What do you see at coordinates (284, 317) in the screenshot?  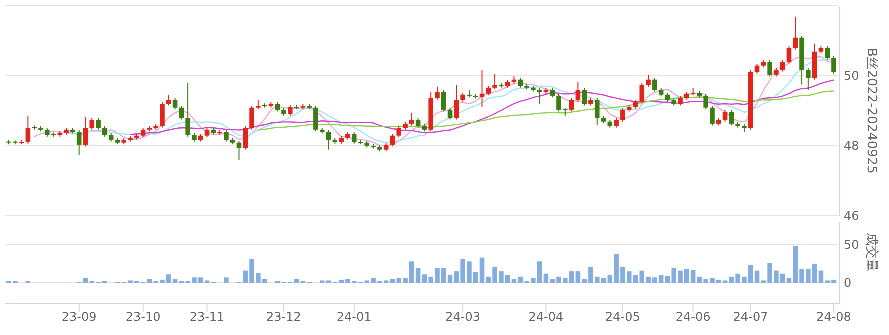 I see `x-tick-label: 23-12` at bounding box center [284, 317].